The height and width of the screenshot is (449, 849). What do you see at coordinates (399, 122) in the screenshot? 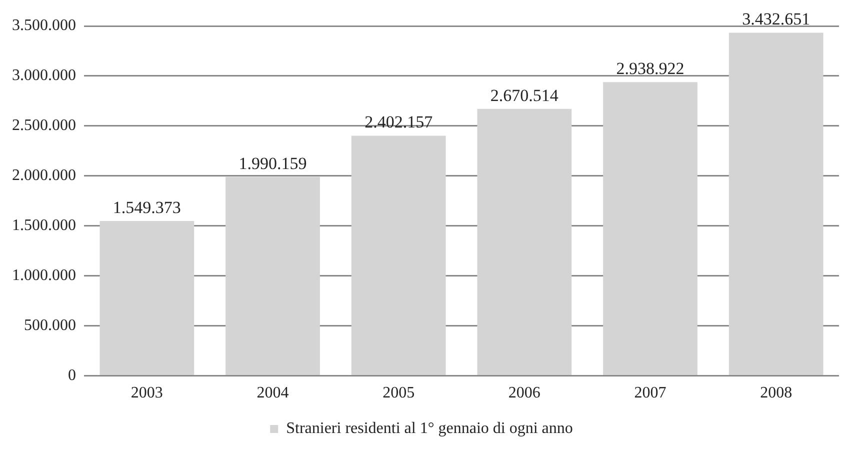
I see `data-label: 2.402.157` at bounding box center [399, 122].